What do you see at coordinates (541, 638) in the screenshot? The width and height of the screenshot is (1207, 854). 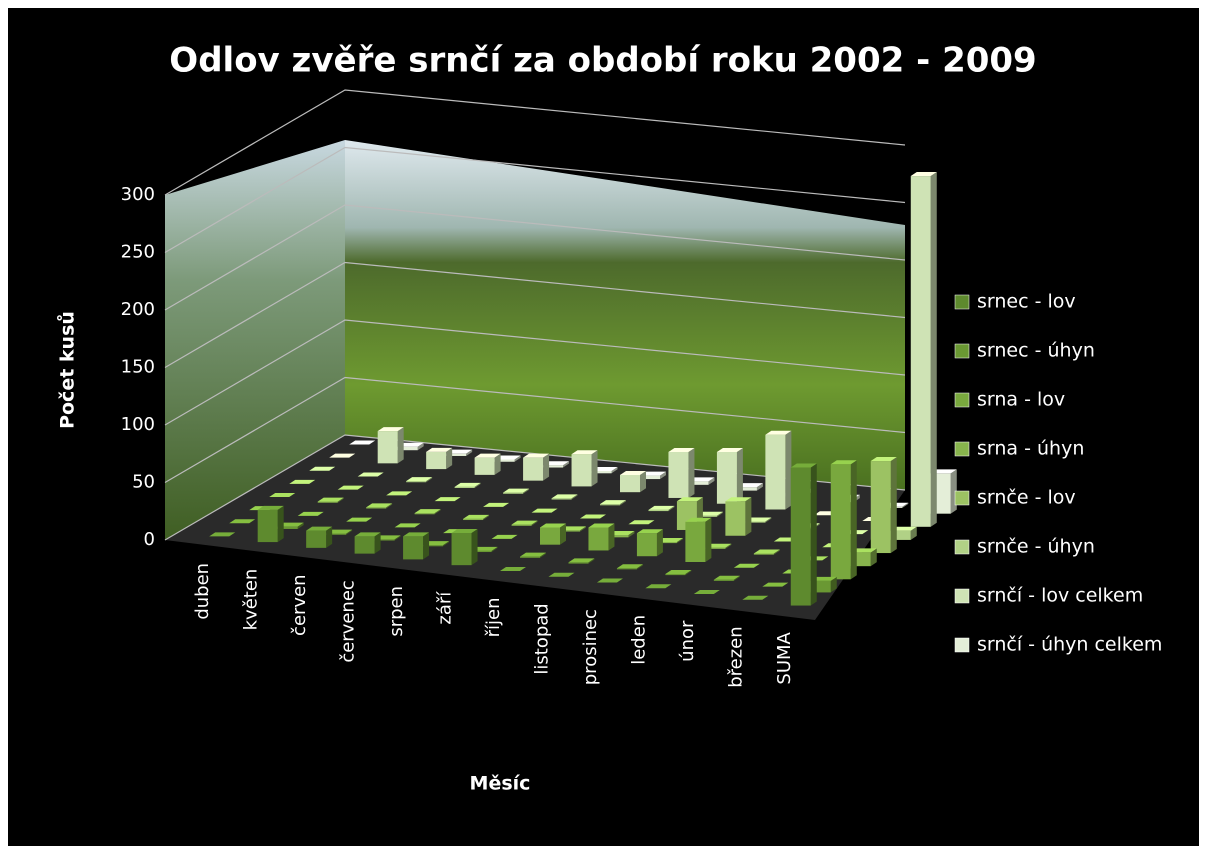 I see `x-tick-label: listopad` at bounding box center [541, 638].